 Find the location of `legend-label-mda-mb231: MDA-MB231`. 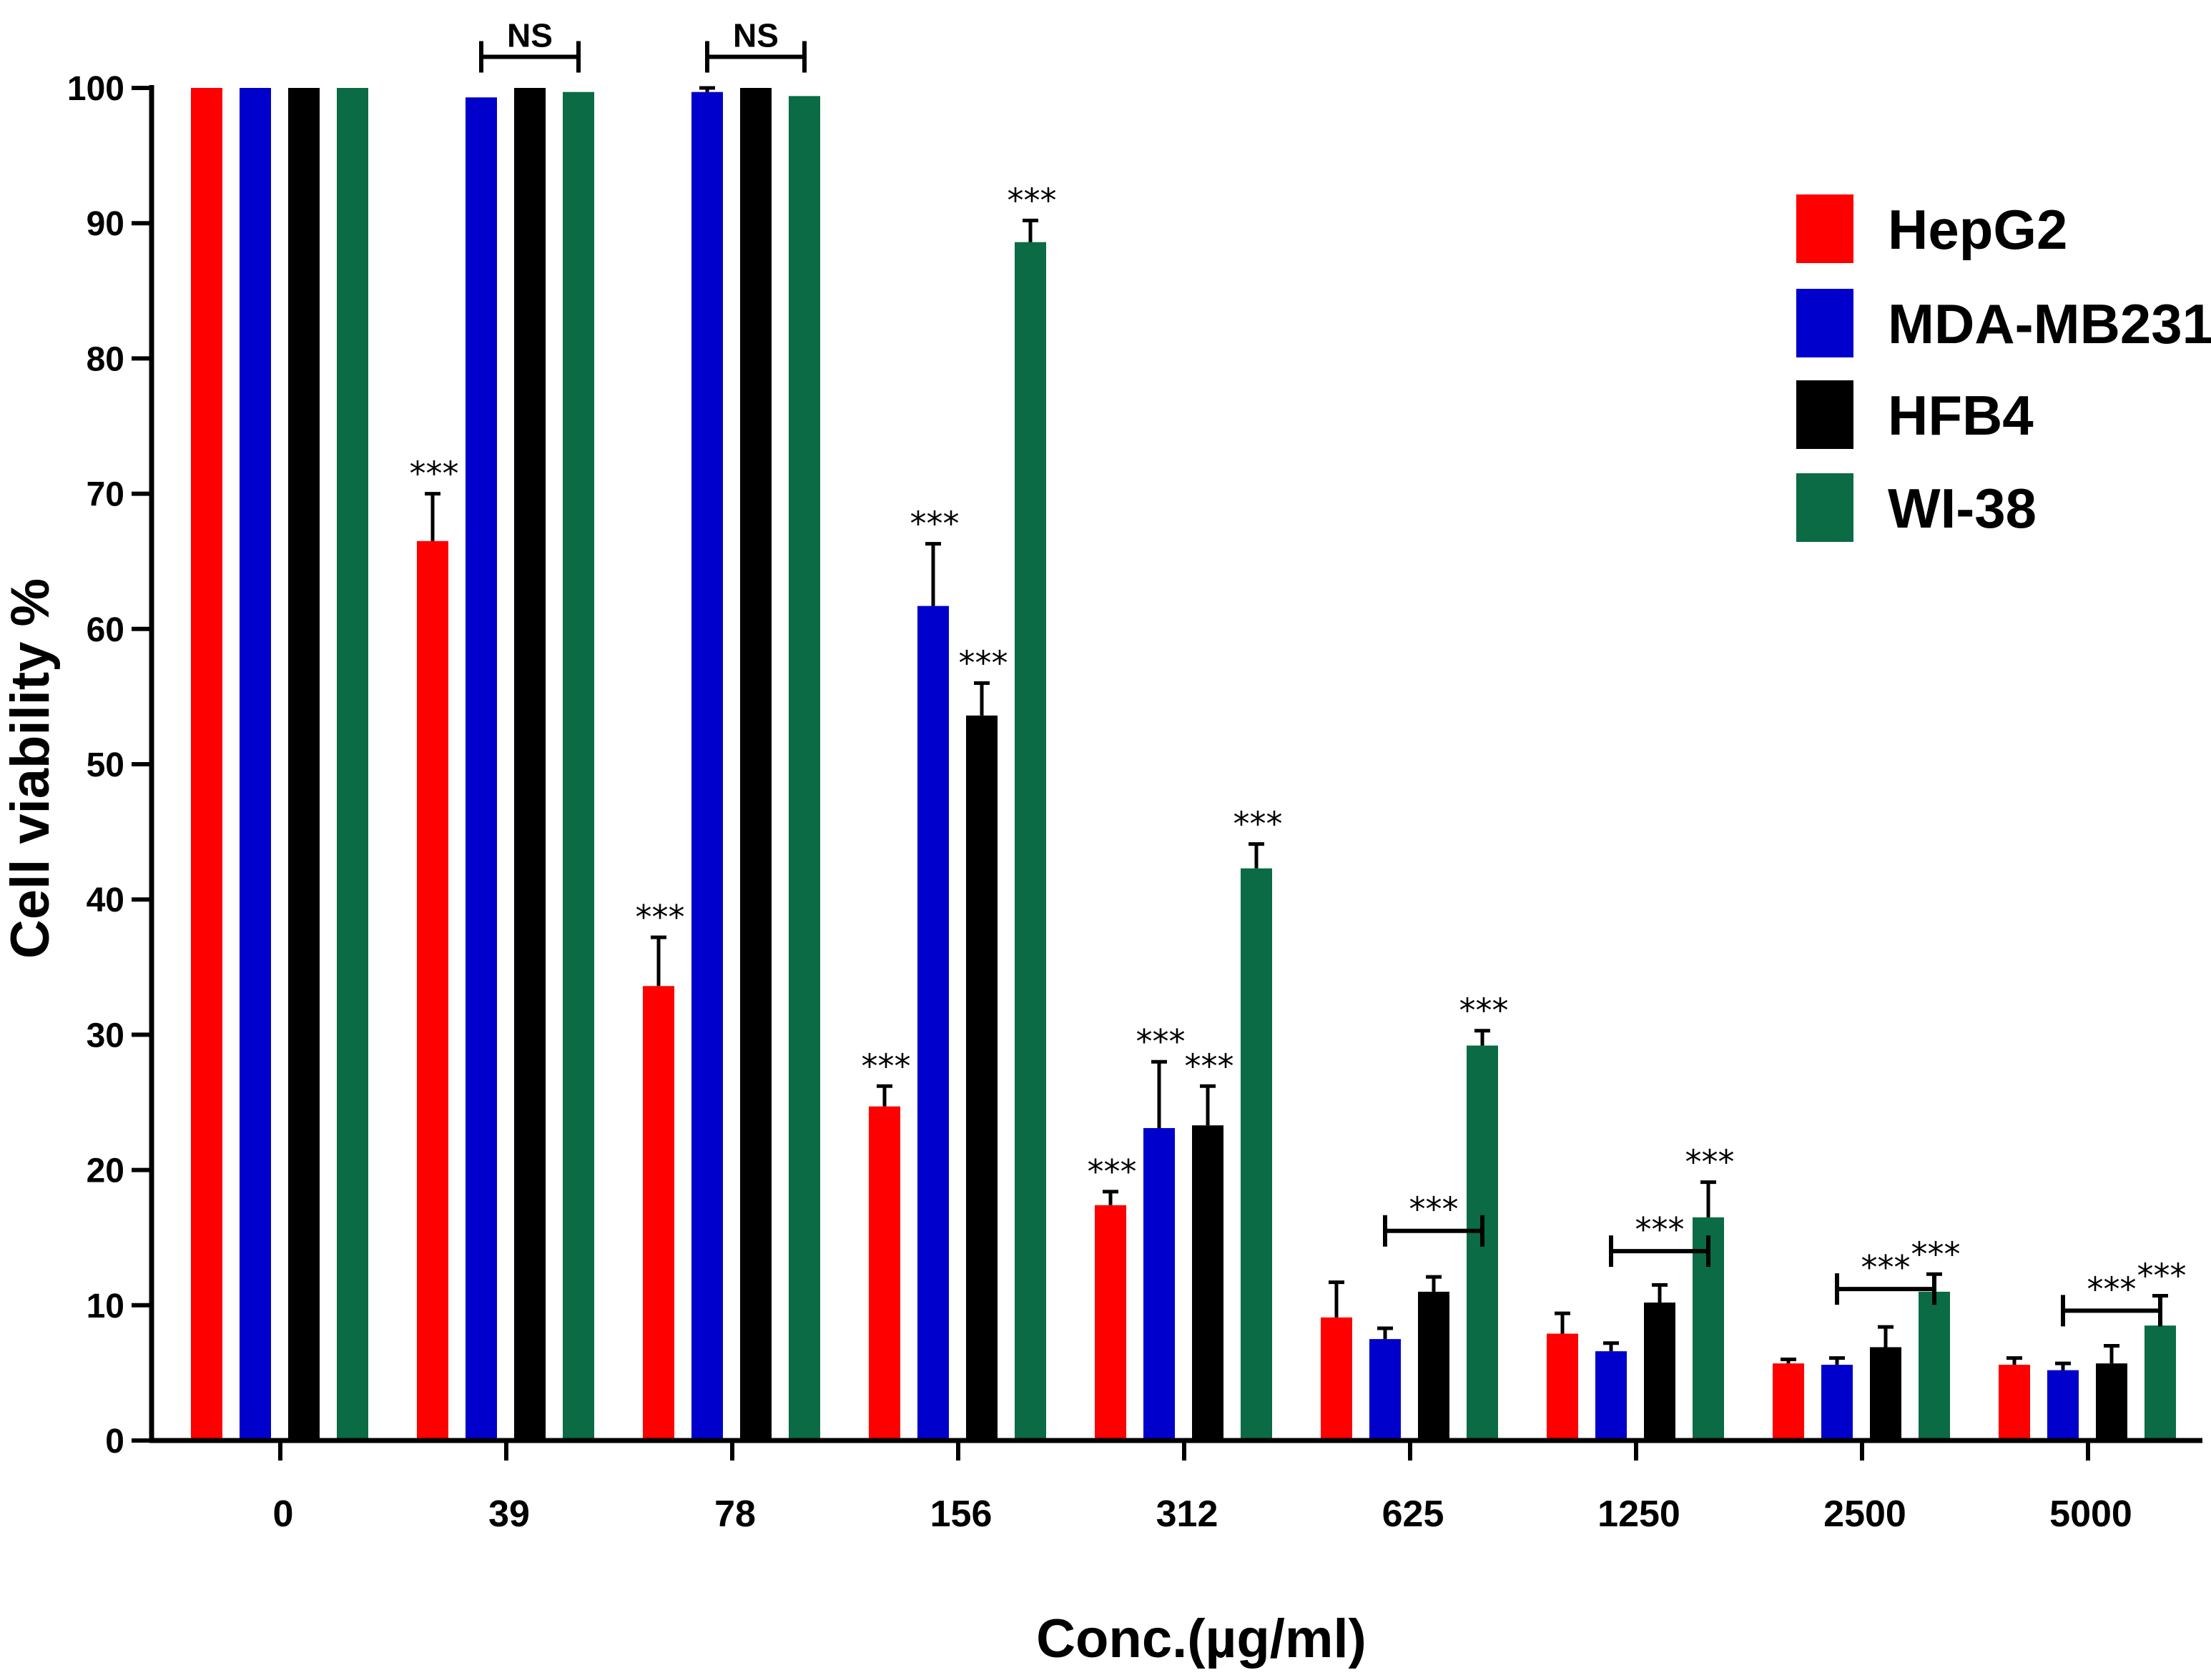

legend-label-mda-mb231: MDA-MB231 is located at coordinates (2049, 323).